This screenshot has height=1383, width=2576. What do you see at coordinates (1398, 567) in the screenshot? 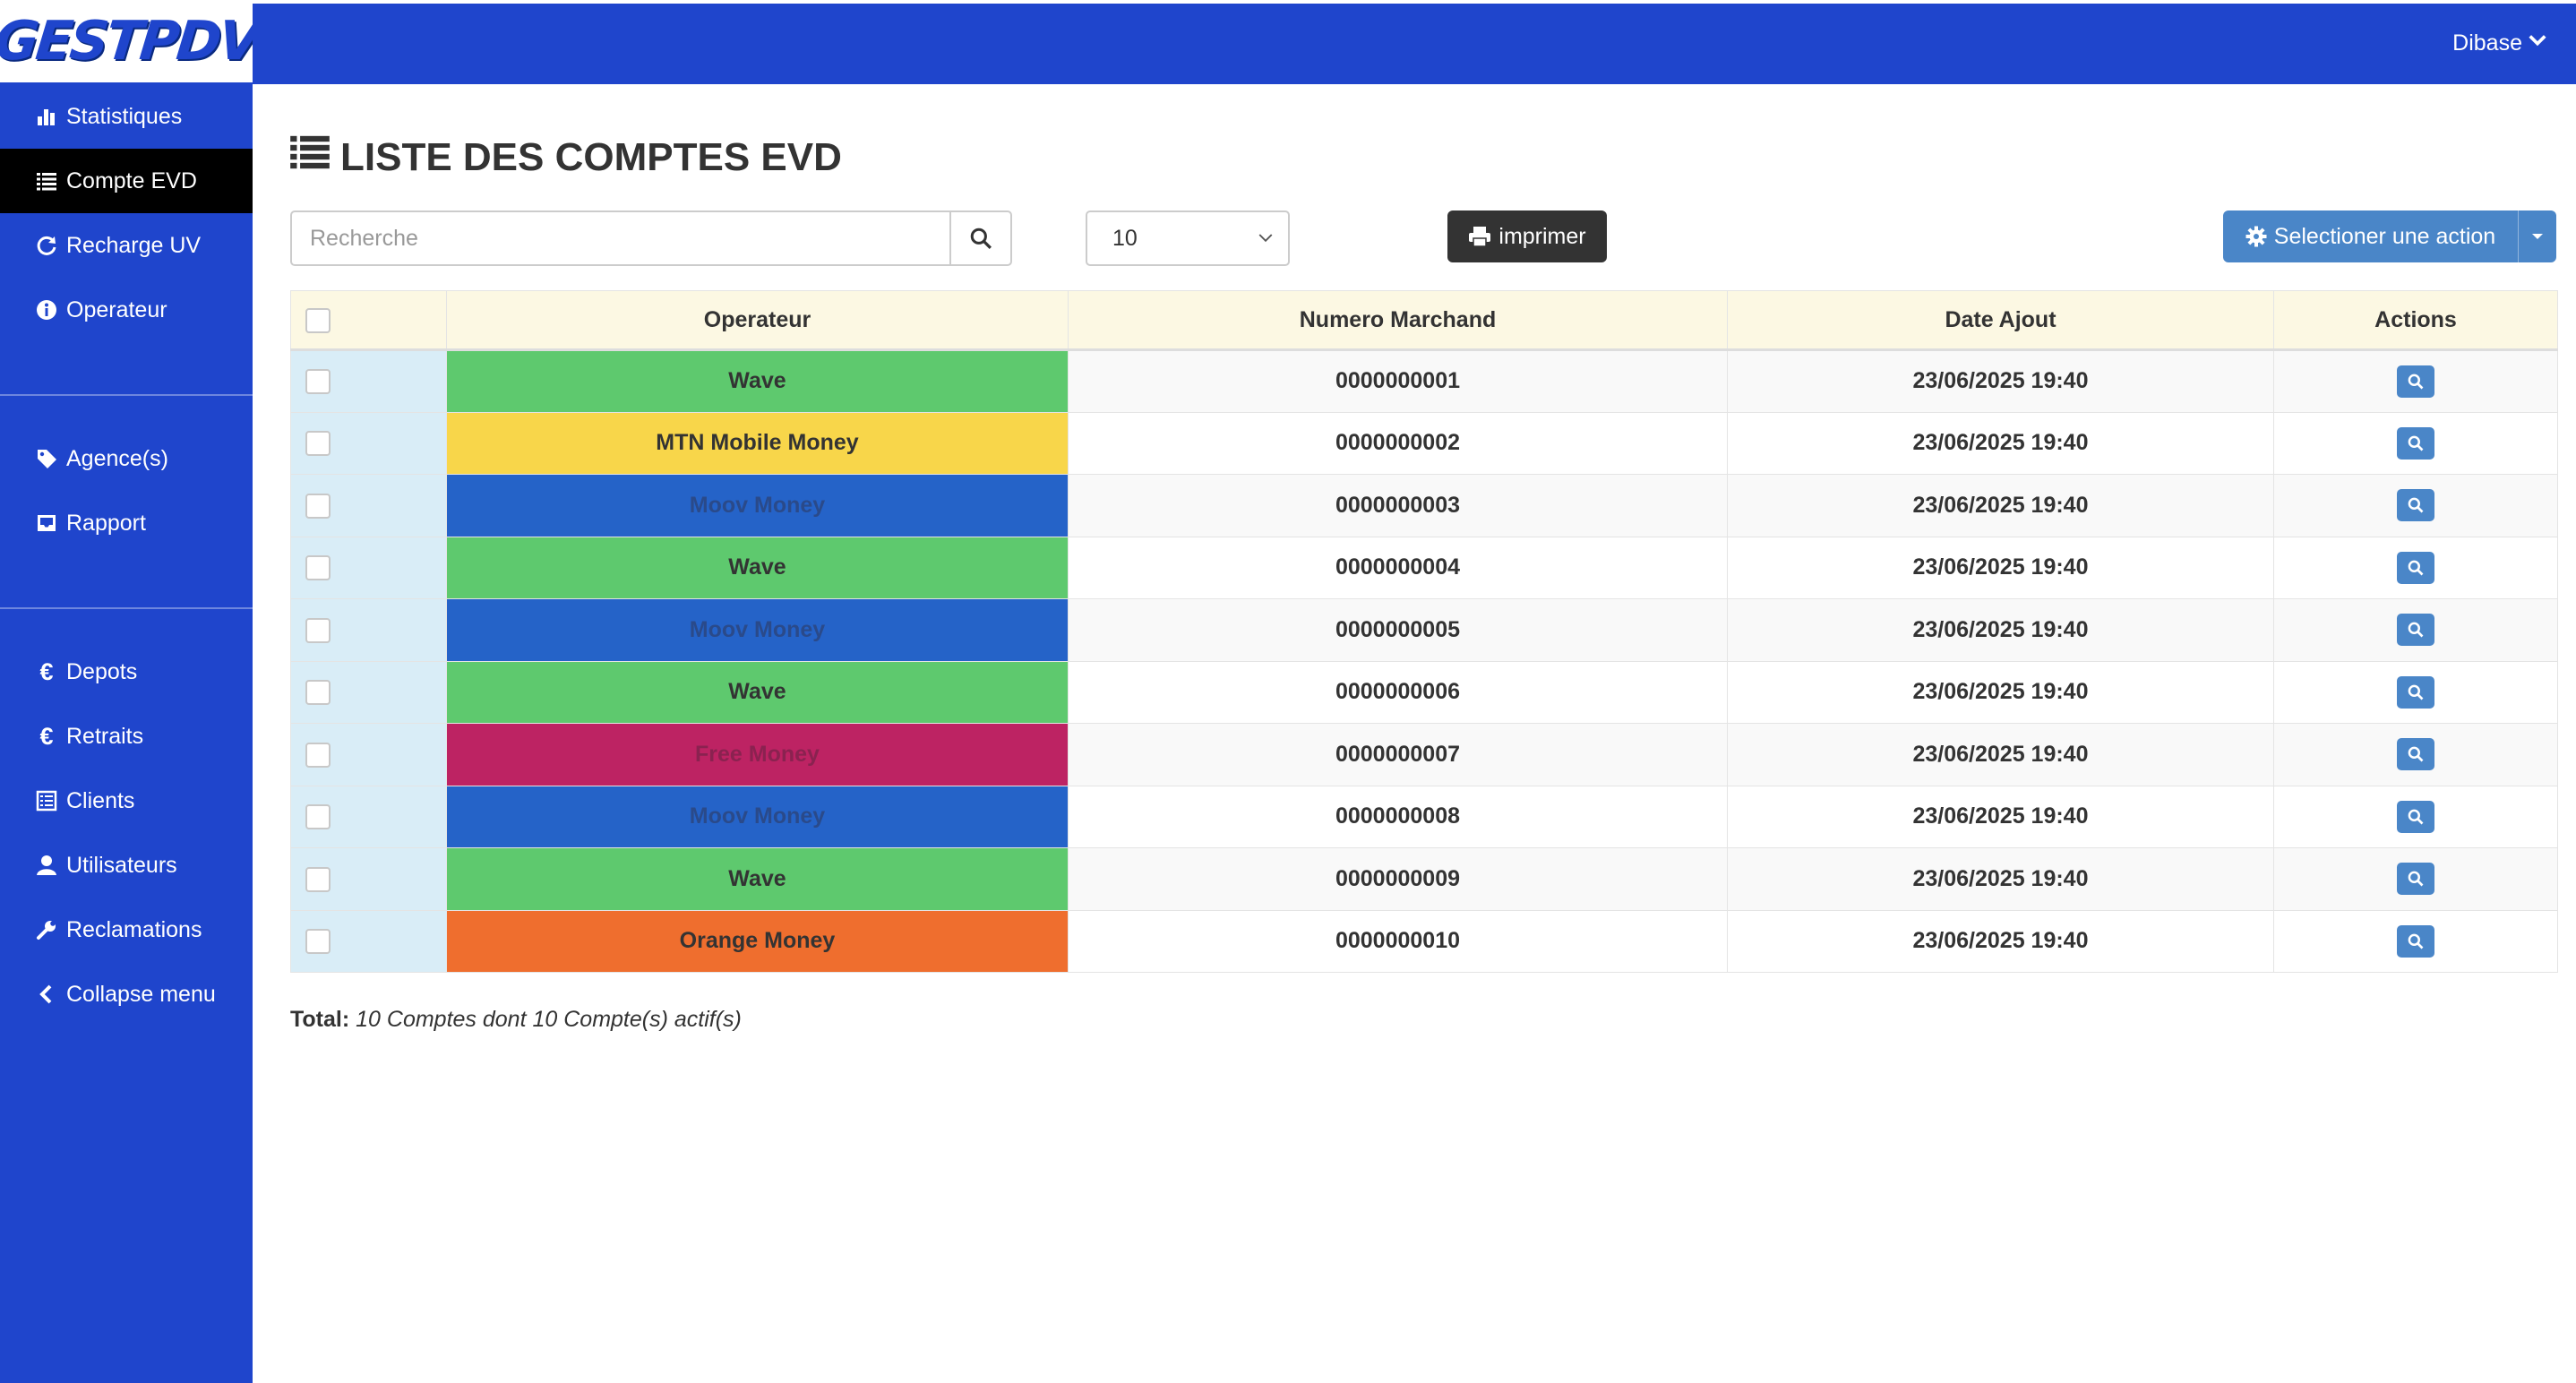
I see `numero-marchand-cell: 0000000004` at bounding box center [1398, 567].